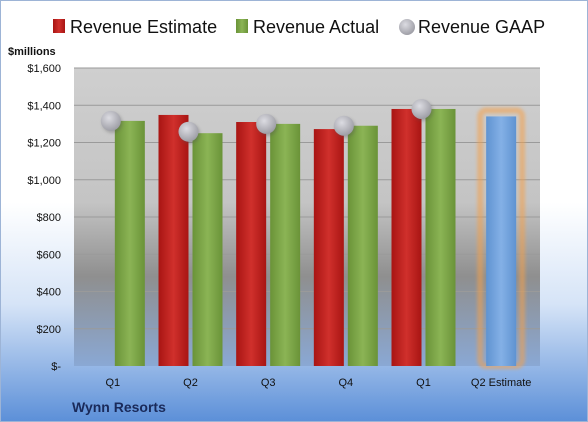 The image size is (588, 422). What do you see at coordinates (143, 27) in the screenshot?
I see `legend-revenue-estimate-label: Revenue Estimate` at bounding box center [143, 27].